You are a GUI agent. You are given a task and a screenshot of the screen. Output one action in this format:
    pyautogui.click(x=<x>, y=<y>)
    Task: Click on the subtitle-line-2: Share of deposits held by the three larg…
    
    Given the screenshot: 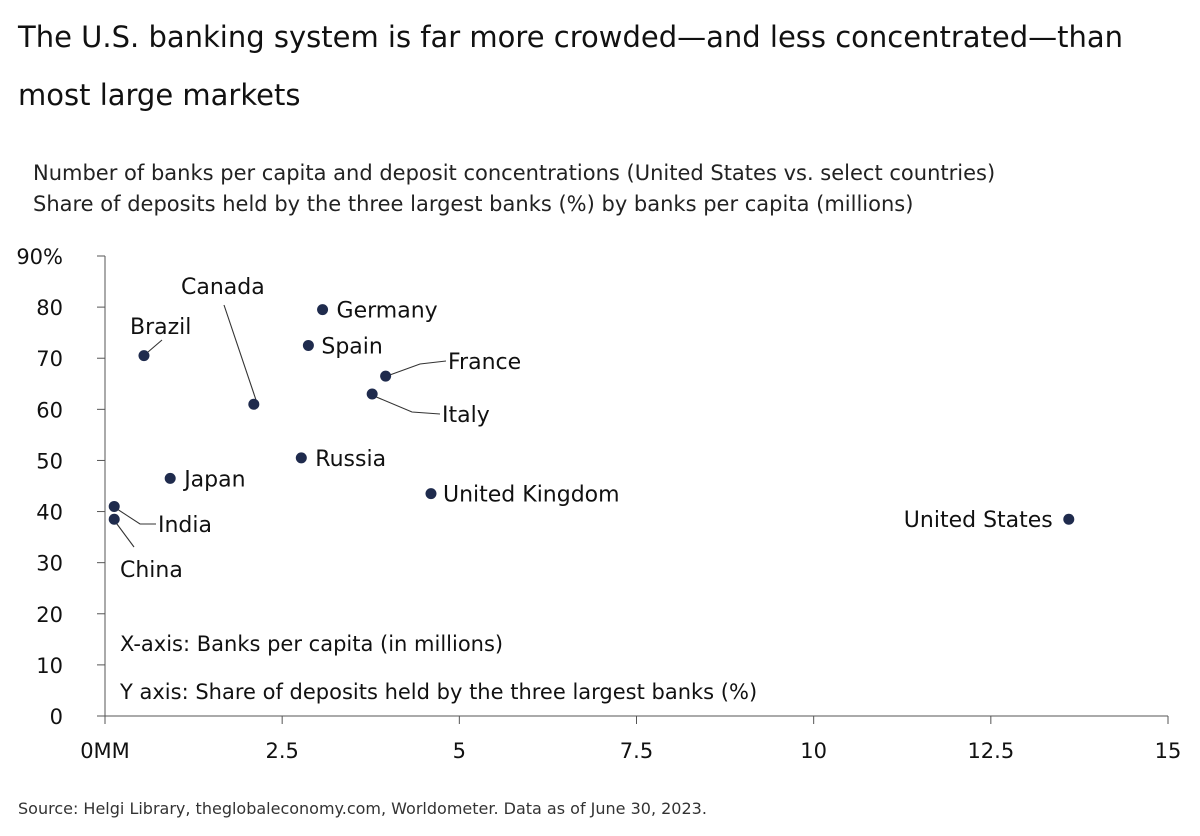 What is the action you would take?
    pyautogui.click(x=473, y=204)
    